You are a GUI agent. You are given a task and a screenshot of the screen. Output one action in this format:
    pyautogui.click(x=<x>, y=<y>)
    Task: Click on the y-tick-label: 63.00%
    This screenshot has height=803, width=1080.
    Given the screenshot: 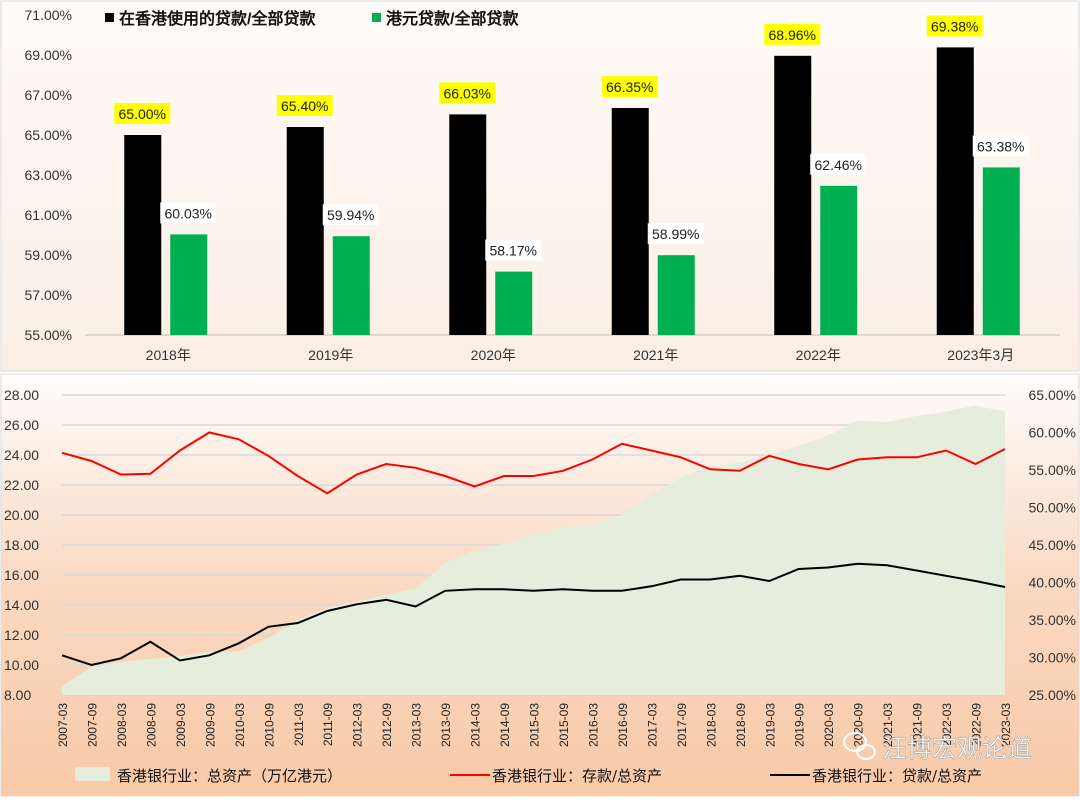 What is the action you would take?
    pyautogui.click(x=48, y=175)
    